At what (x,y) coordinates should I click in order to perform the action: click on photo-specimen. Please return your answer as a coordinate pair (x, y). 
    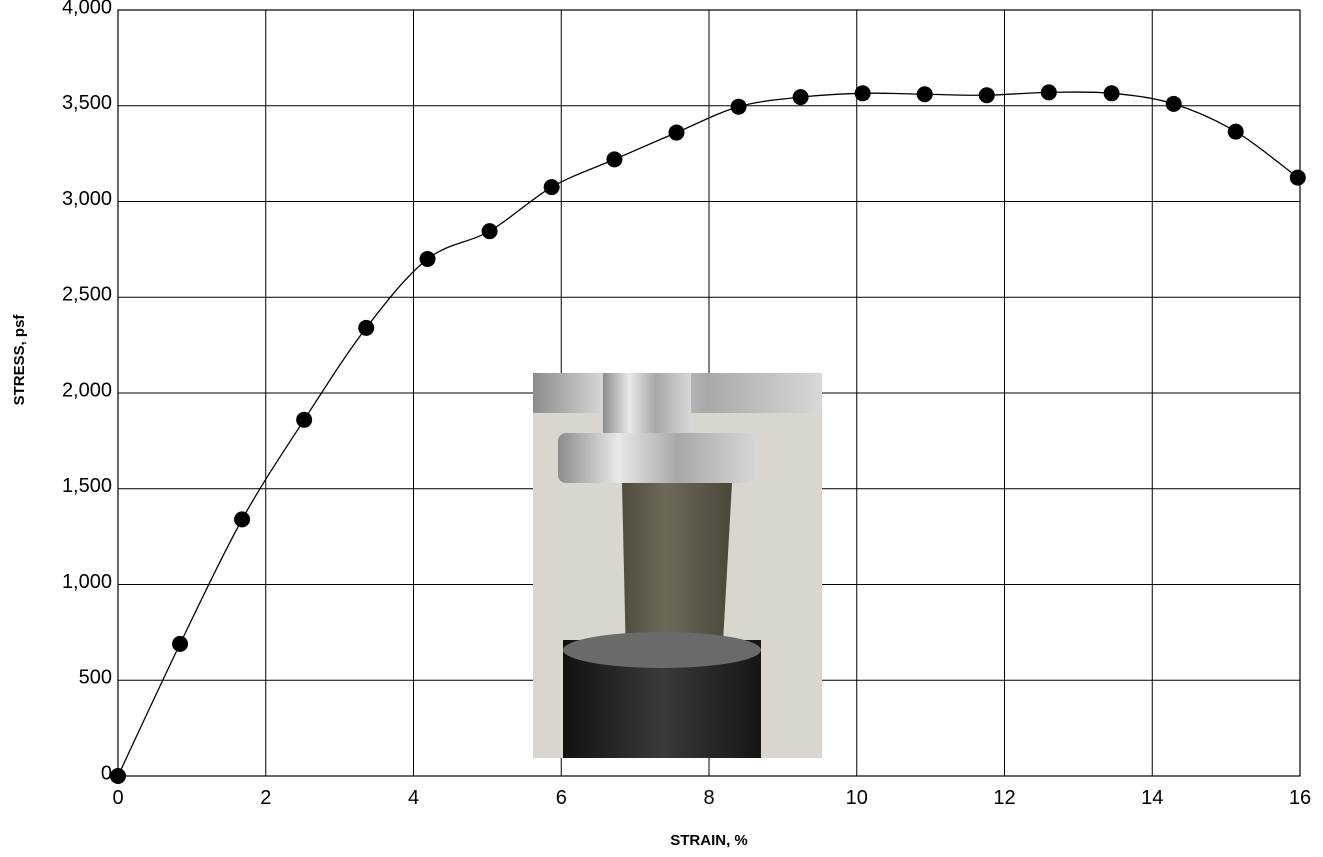
    Looking at the image, I should click on (677, 571).